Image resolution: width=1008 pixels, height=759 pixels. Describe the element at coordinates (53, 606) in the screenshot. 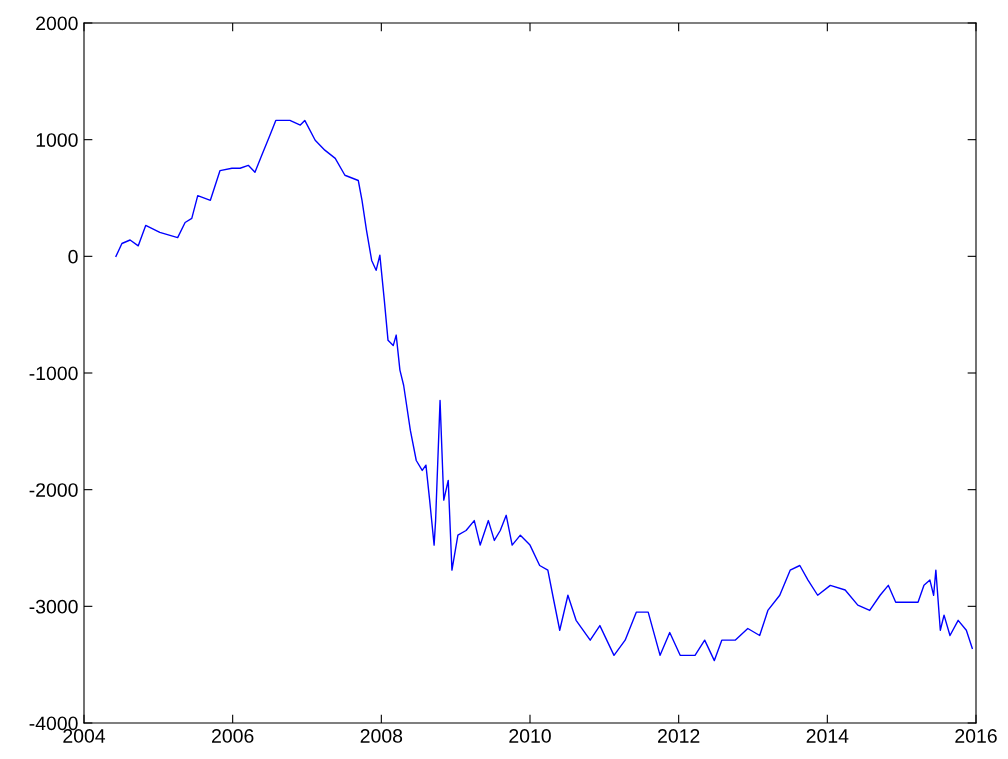

I see `y-tick-label: -3000` at that location.